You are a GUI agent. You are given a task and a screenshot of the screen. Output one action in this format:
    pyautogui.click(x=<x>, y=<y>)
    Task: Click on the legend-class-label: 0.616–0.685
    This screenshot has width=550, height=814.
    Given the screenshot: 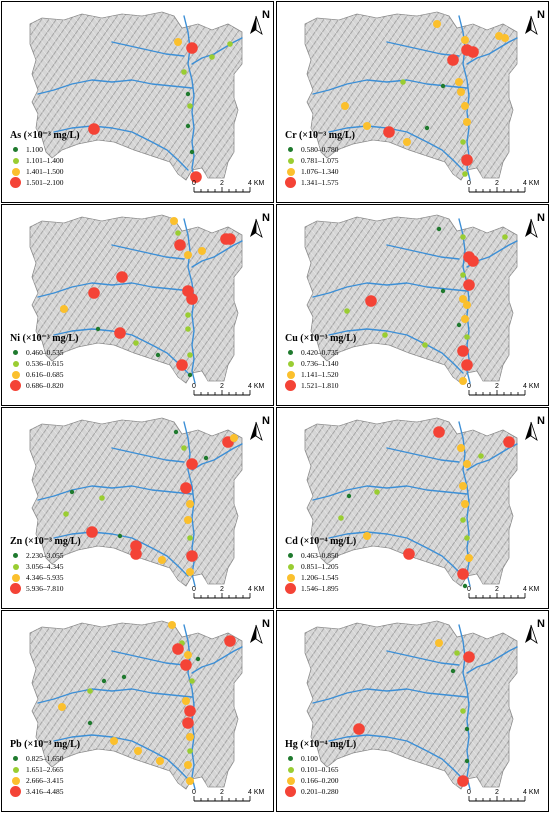 What is the action you would take?
    pyautogui.click(x=45, y=374)
    